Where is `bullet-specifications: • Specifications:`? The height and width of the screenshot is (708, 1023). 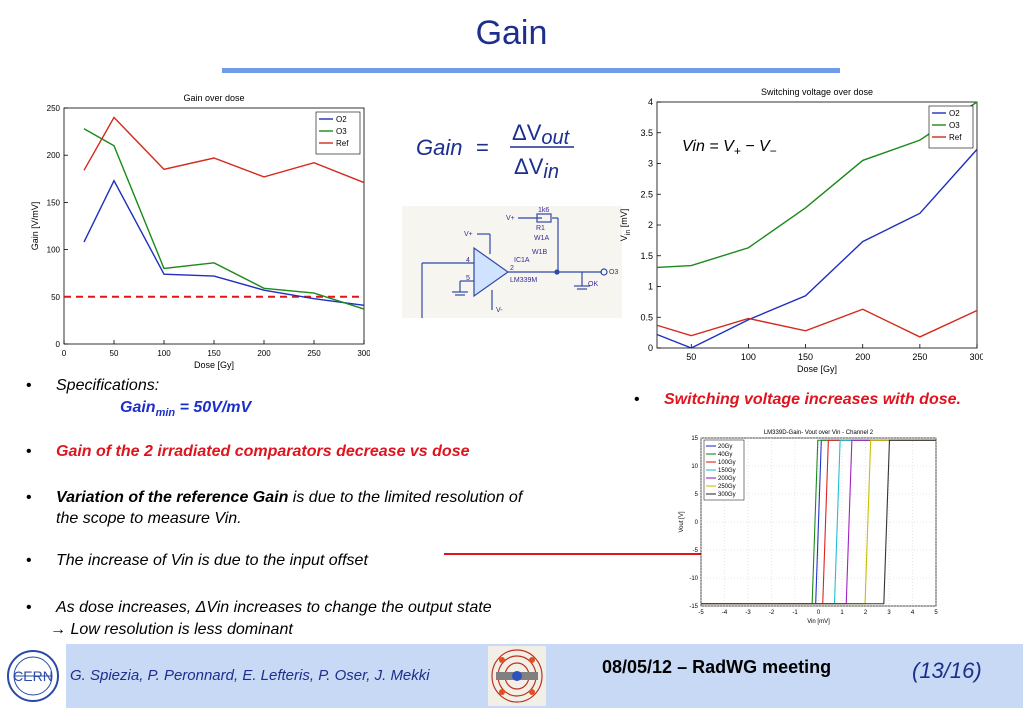 bullet-specifications: • Specifications: is located at coordinates (93, 385).